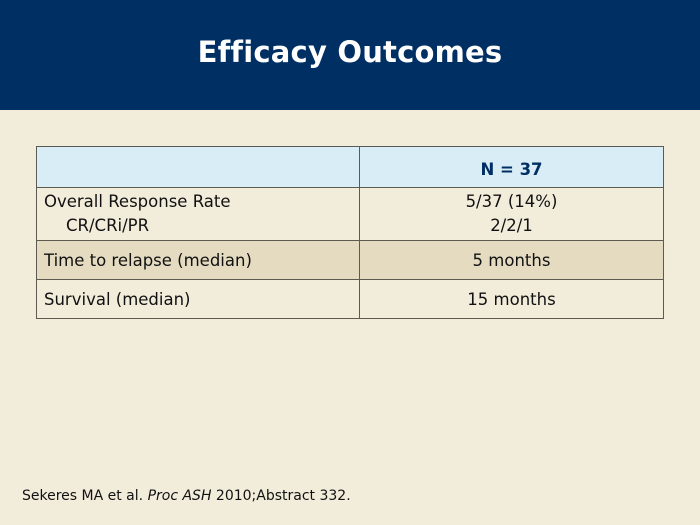 The height and width of the screenshot is (525, 700). I want to click on row-value: 5/37 (14%), so click(511, 201).